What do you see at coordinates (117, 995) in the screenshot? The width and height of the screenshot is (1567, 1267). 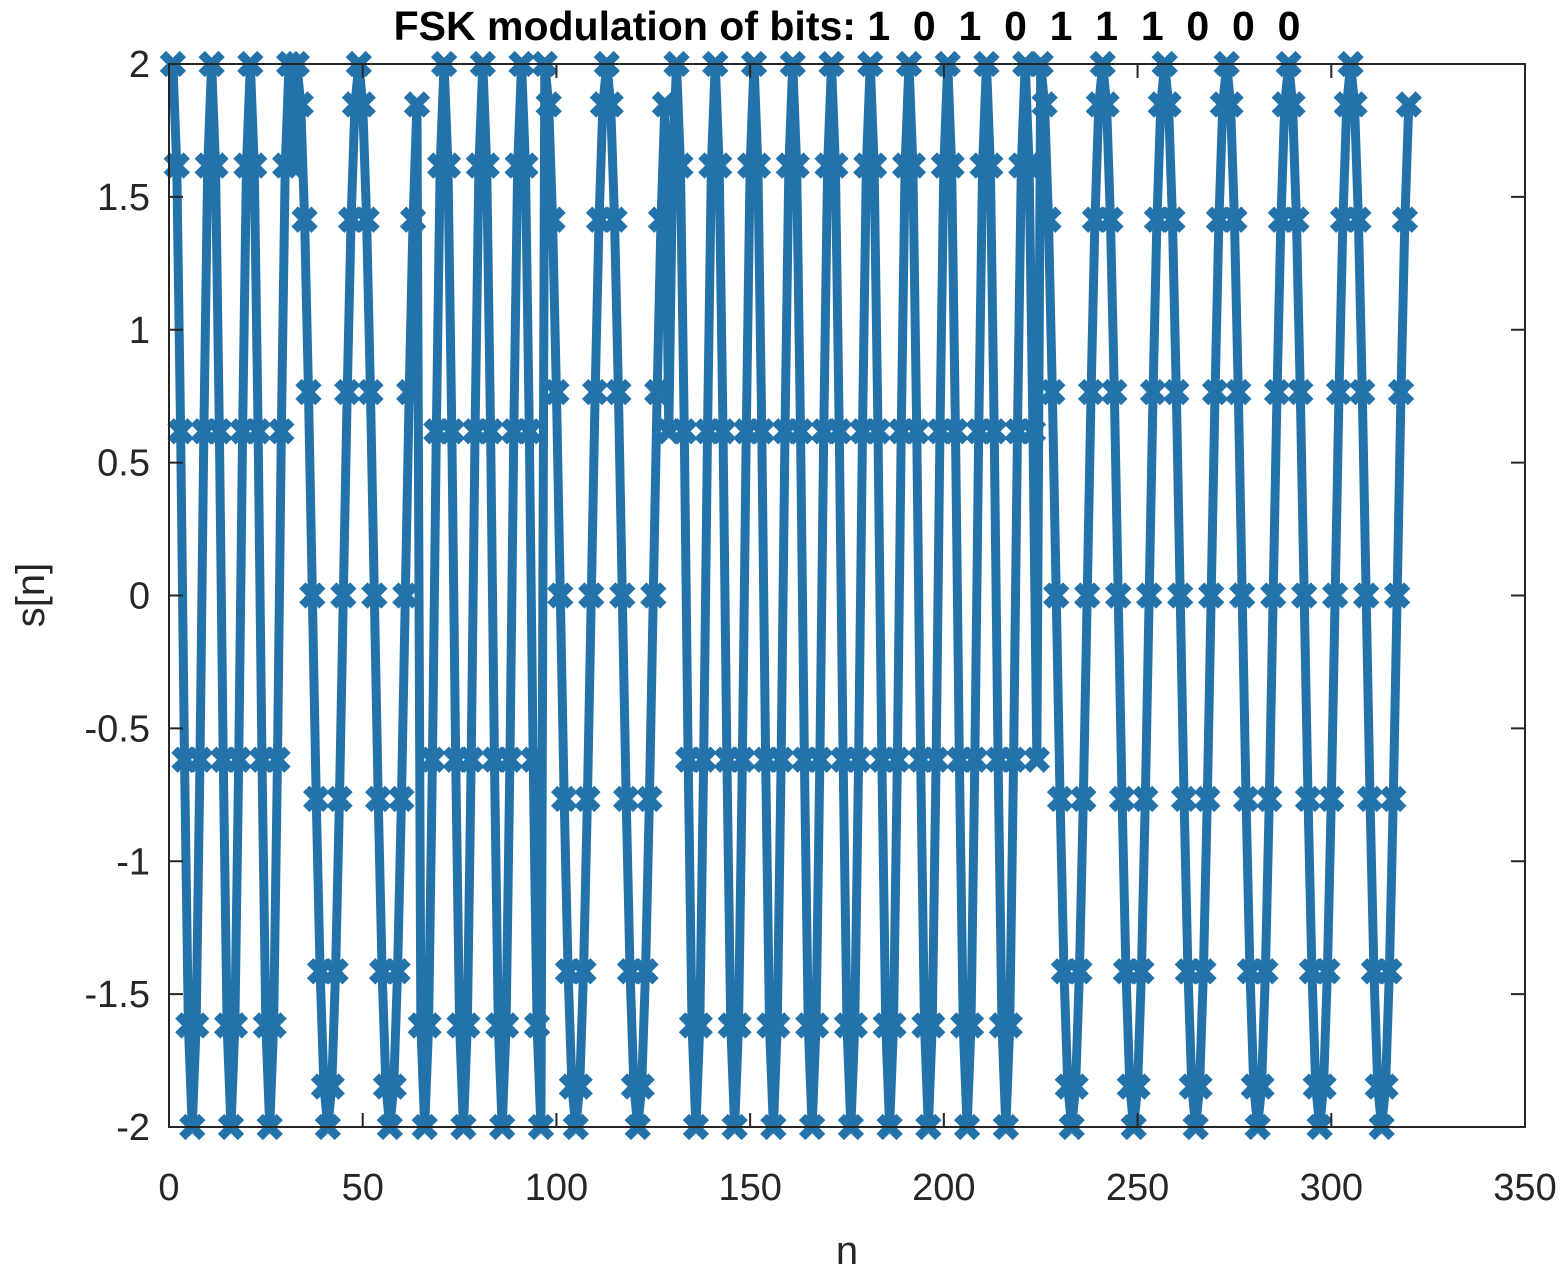 I see `y-tick-label: -1.5` at bounding box center [117, 995].